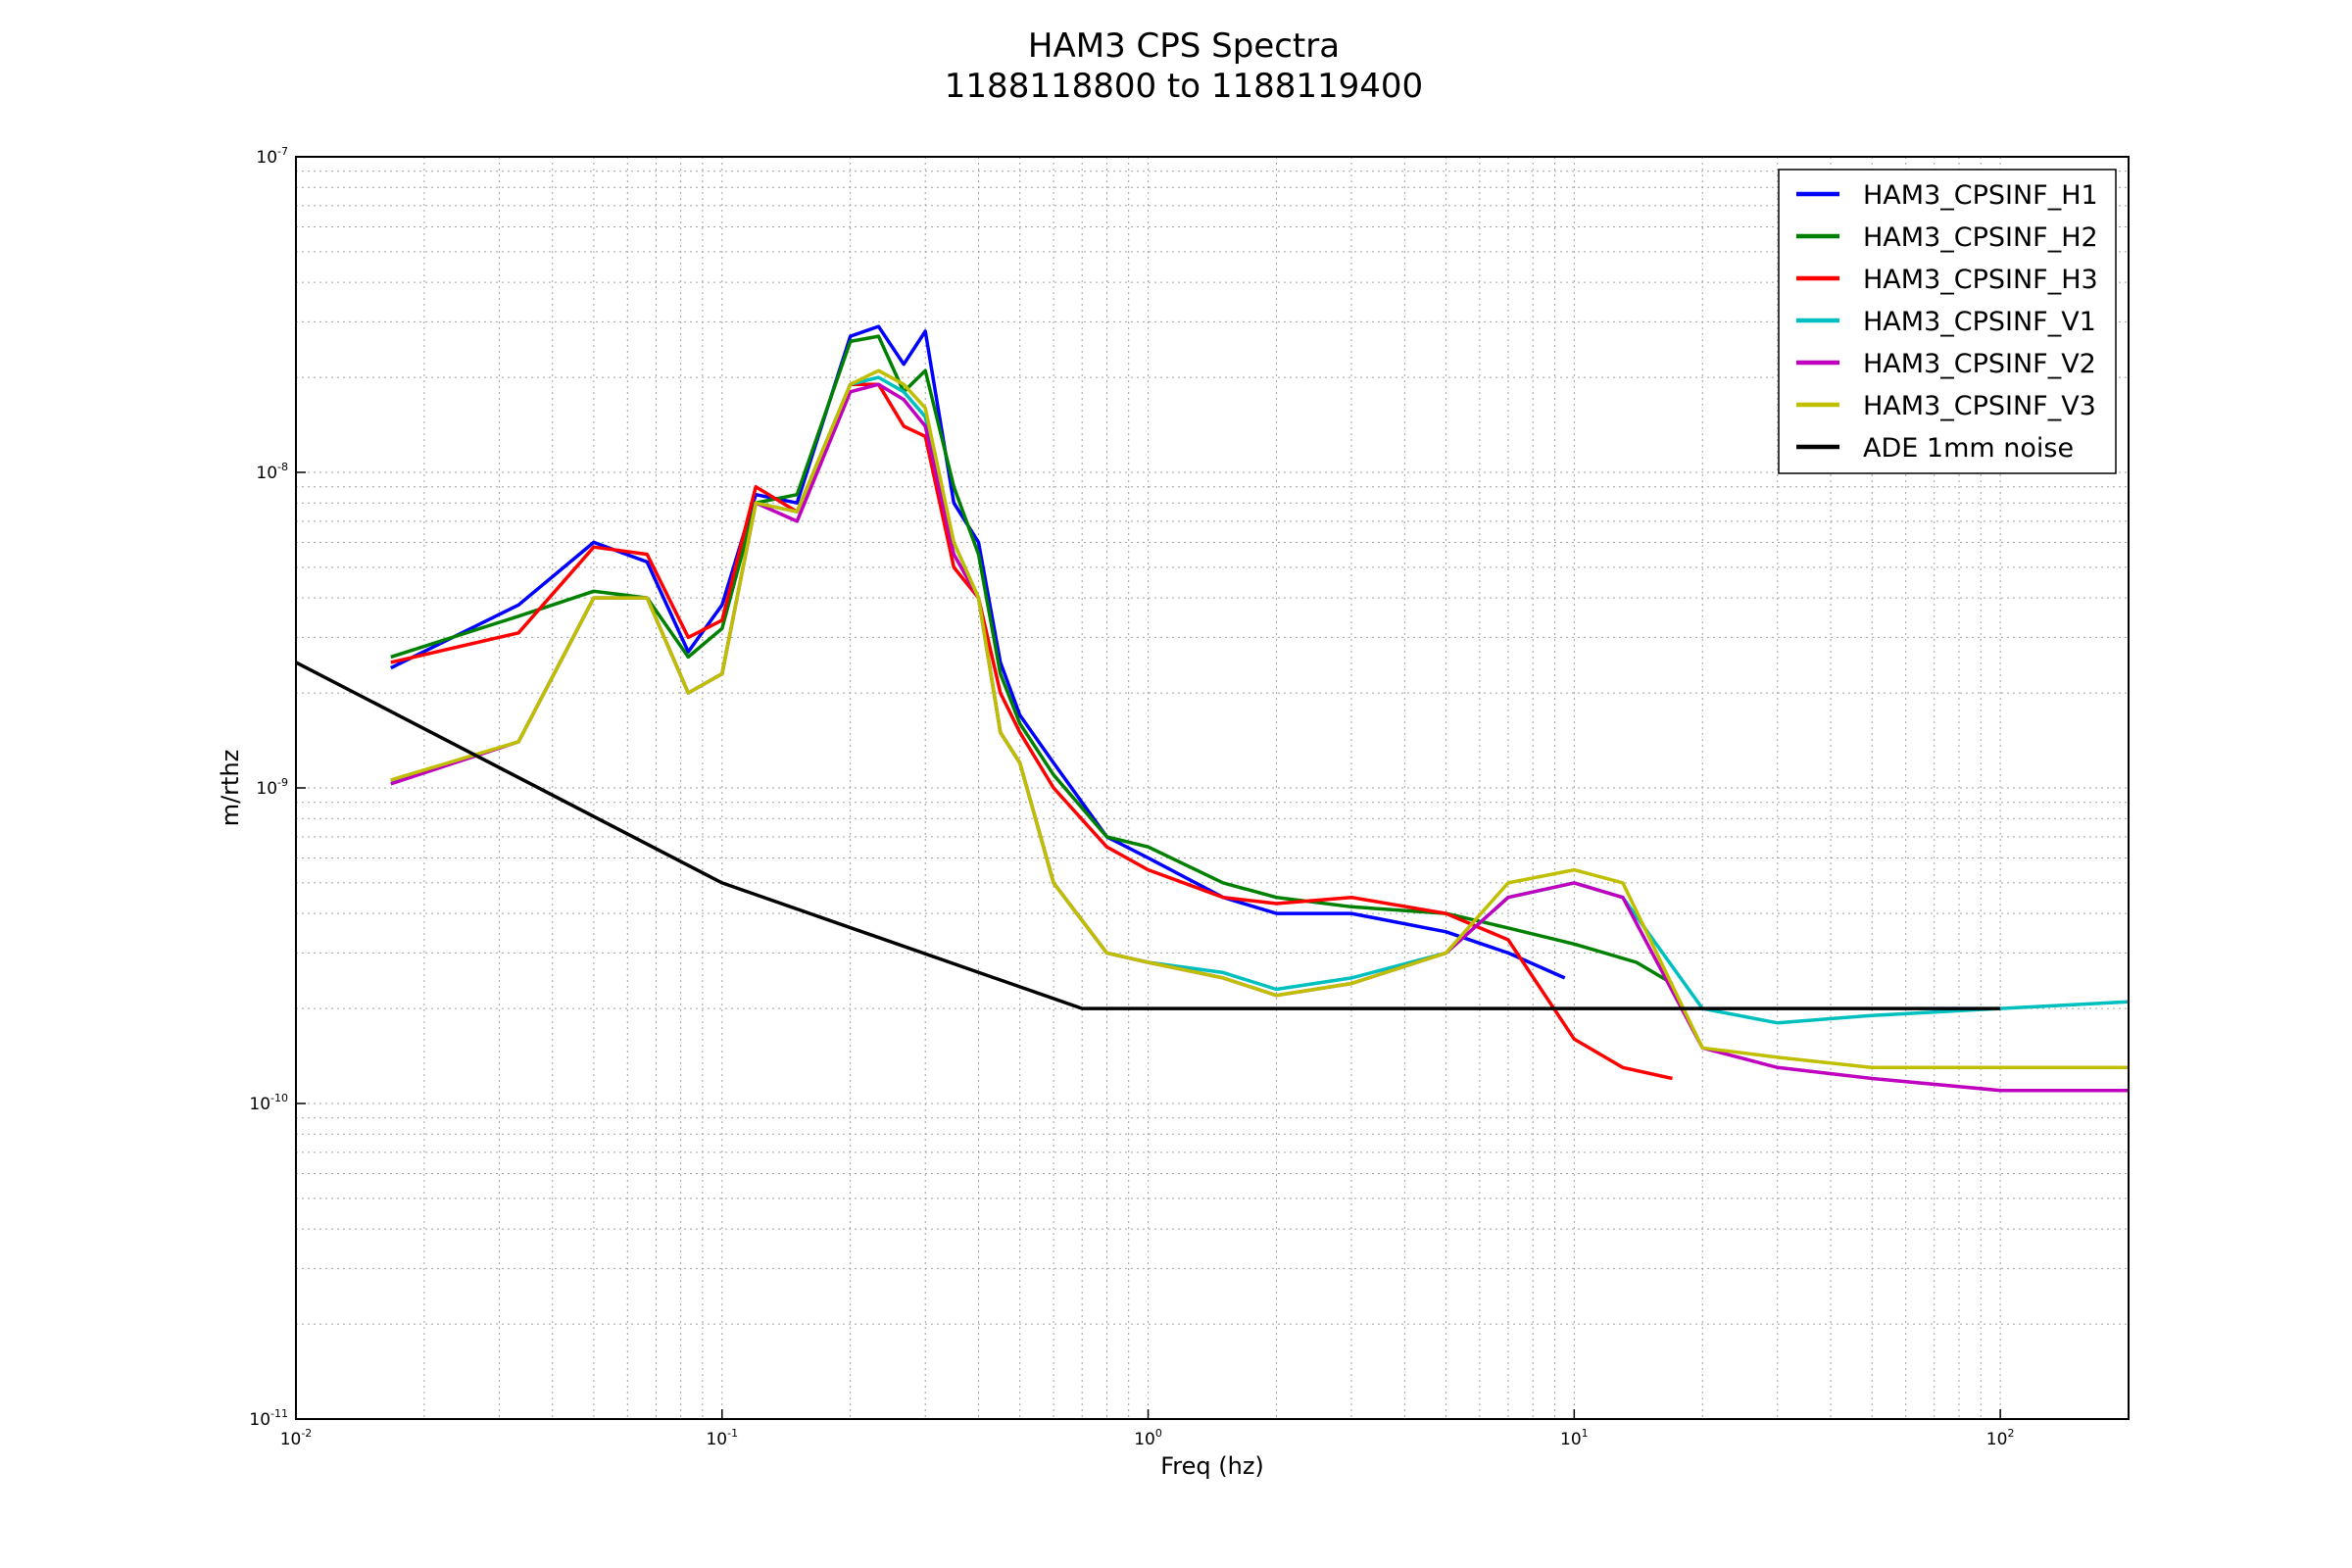 The height and width of the screenshot is (1568, 2352). What do you see at coordinates (1184, 46) in the screenshot?
I see `chart-title: HAM3 CPS Spectra` at bounding box center [1184, 46].